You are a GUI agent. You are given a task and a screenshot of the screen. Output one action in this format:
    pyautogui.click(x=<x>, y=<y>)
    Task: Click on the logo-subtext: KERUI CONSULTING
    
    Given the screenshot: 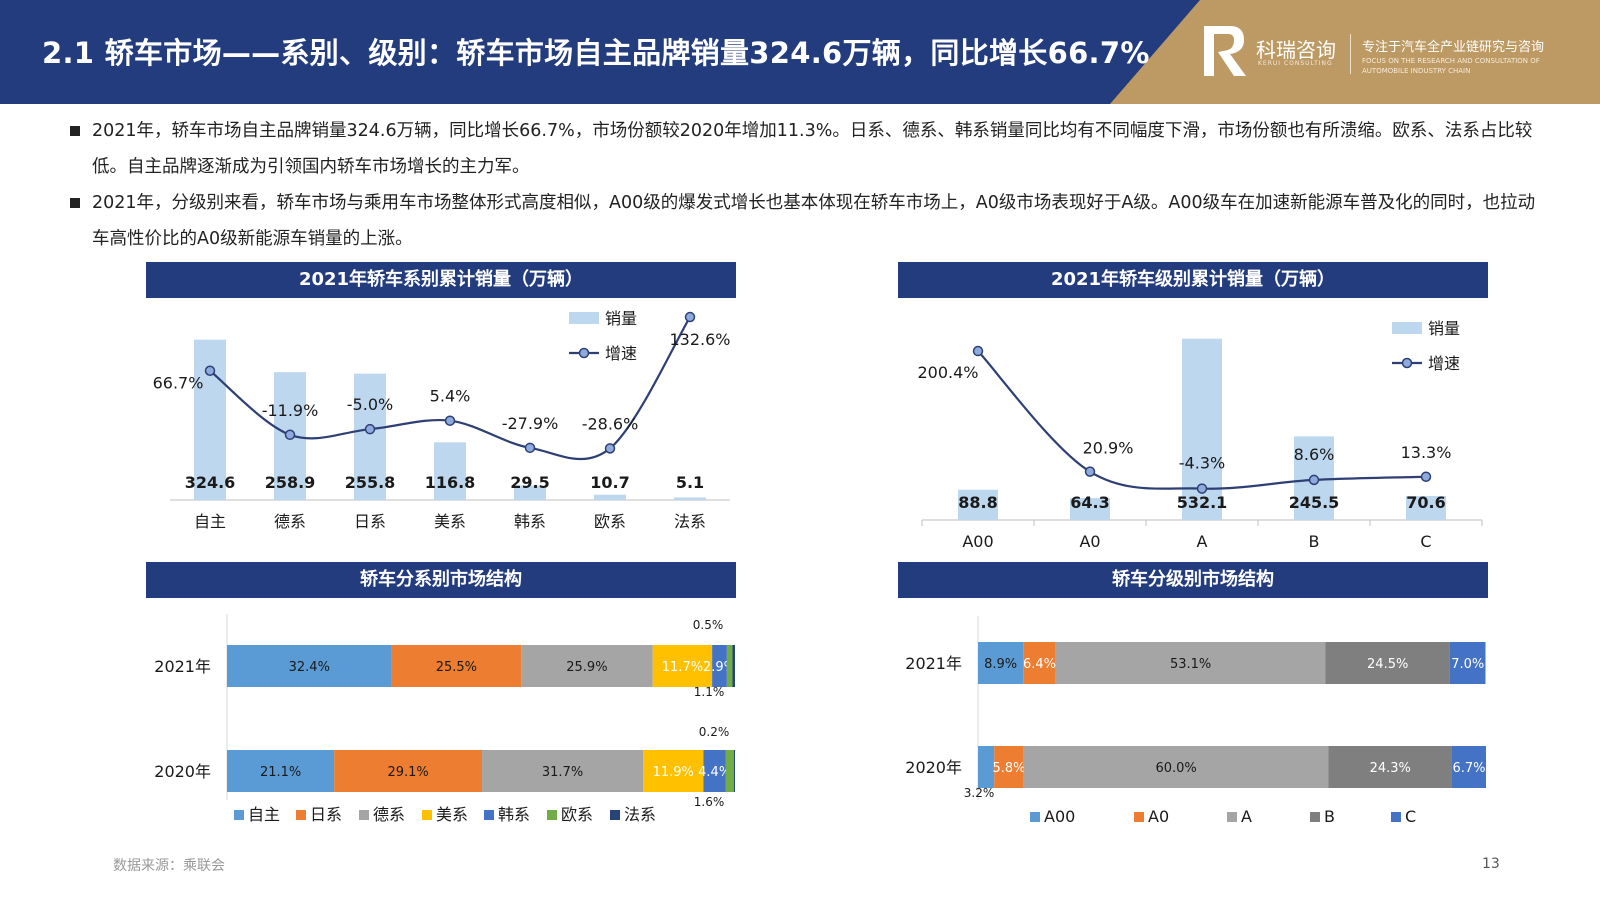 What is the action you would take?
    pyautogui.click(x=1295, y=63)
    